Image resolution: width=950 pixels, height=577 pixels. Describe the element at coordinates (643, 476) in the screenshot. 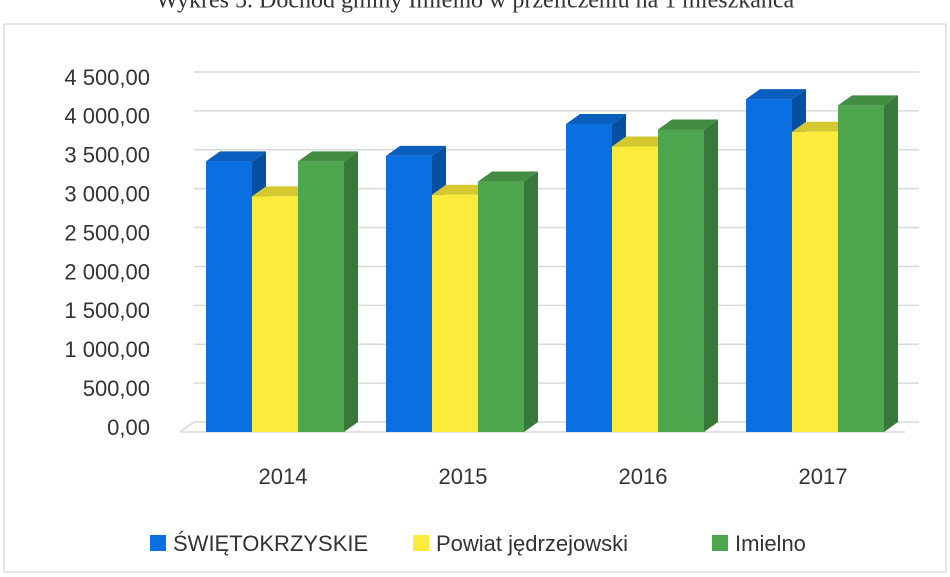

I see `x-tick-label: 2016` at that location.